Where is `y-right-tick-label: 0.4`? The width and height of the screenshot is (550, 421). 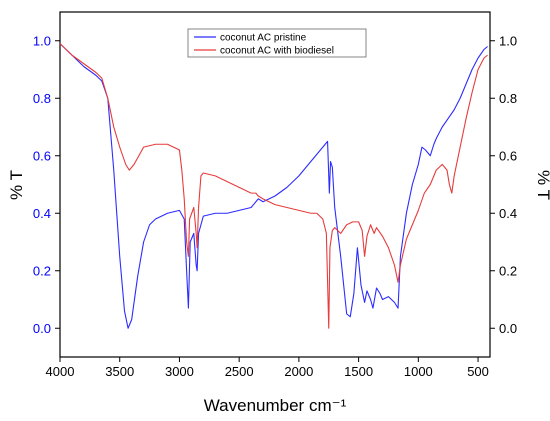 y-right-tick-label: 0.4 is located at coordinates (508, 213).